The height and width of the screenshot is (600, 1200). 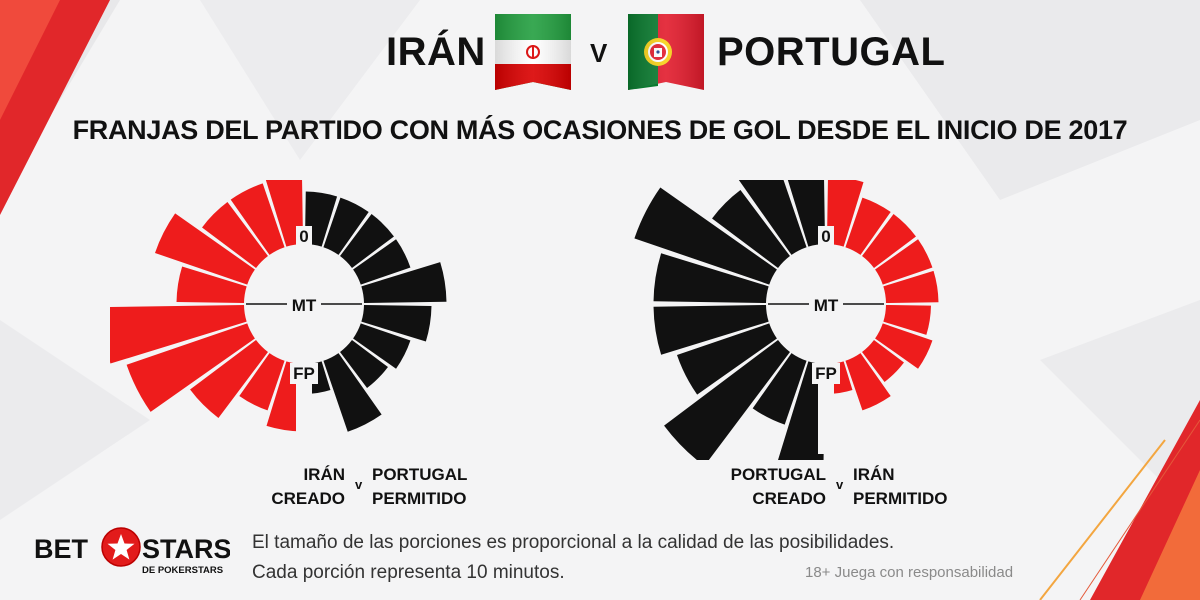 I want to click on legend-left-team: IRÁN CREADO, so click(x=305, y=487).